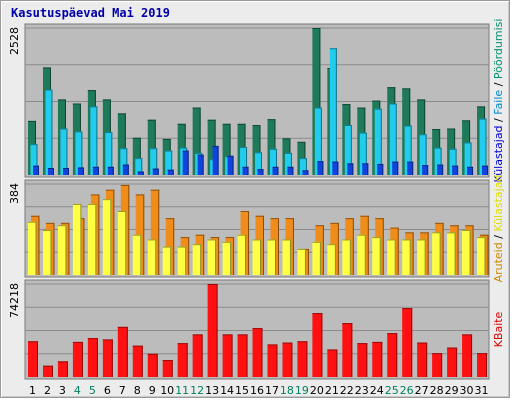 The image size is (512, 400). Describe the element at coordinates (498, 329) in the screenshot. I see `panel-legend-label: KBaite` at that location.